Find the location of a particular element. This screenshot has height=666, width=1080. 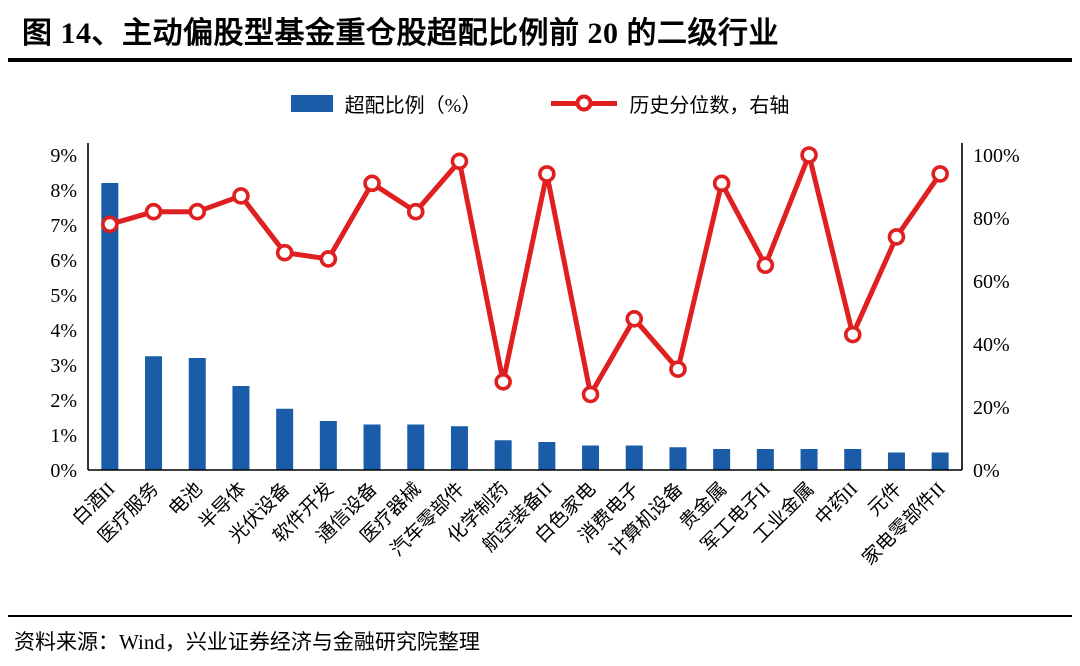

left-axis-tick-label: 9% is located at coordinates (63, 156).